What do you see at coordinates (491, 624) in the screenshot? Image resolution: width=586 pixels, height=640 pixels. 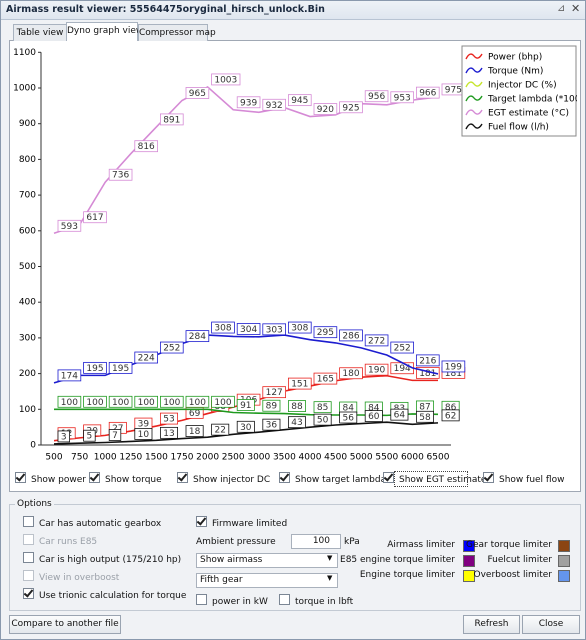 I see `button: Refresh` at bounding box center [491, 624].